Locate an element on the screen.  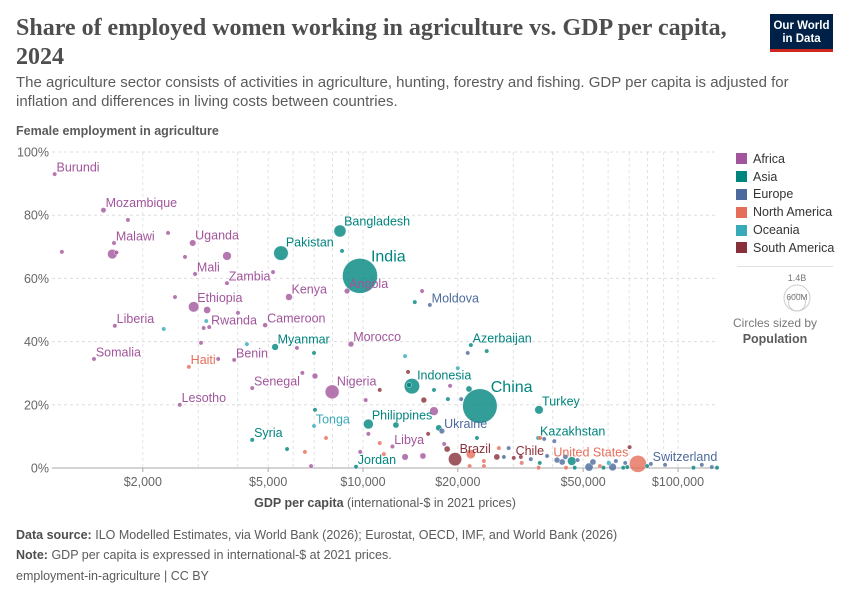
point-morocco is located at coordinates (351, 344).